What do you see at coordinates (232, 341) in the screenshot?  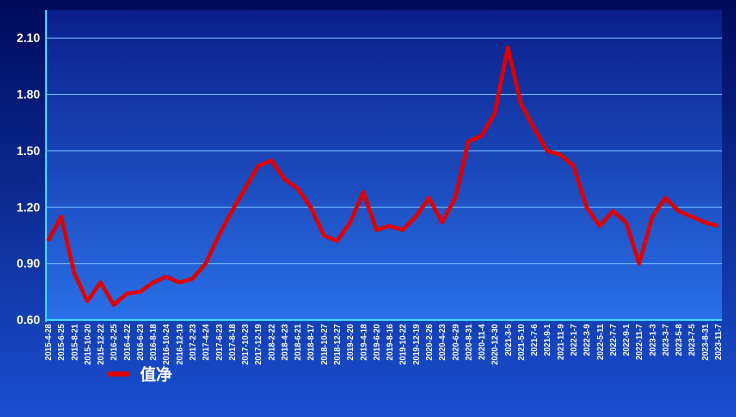 I see `x-tick-label: 2017-8-18` at bounding box center [232, 341].